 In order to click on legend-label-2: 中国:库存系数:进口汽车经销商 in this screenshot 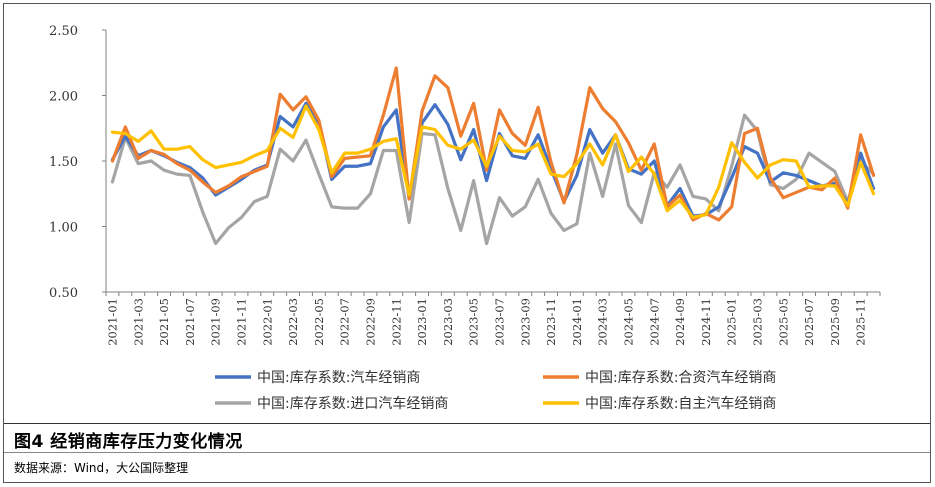, I will do `click(352, 403)`.